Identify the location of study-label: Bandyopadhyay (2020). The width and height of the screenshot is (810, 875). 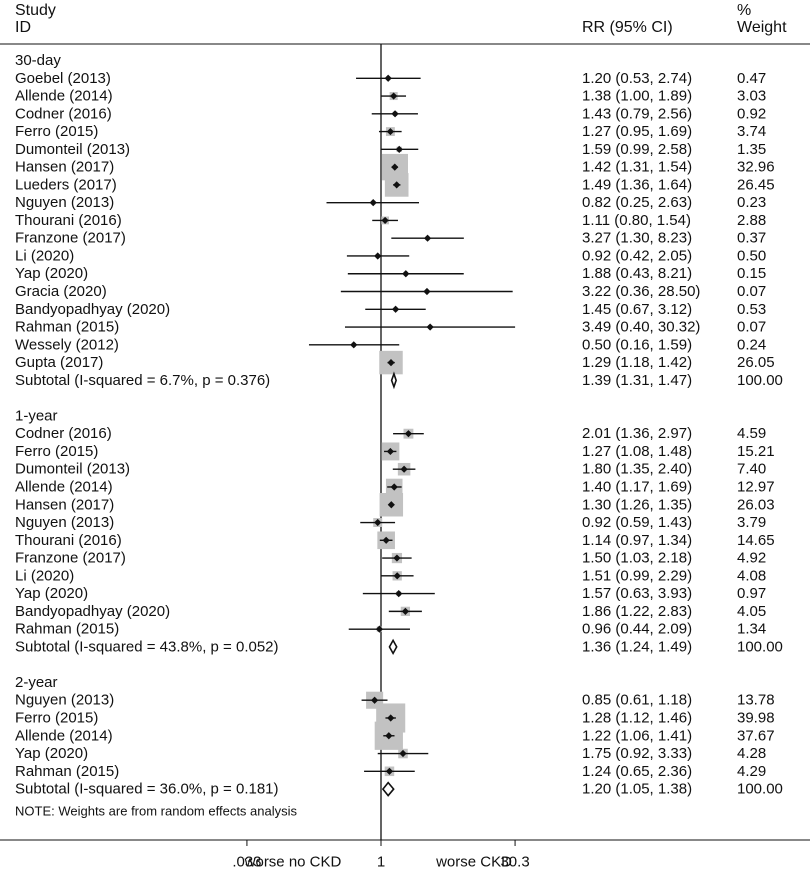
(92, 309).